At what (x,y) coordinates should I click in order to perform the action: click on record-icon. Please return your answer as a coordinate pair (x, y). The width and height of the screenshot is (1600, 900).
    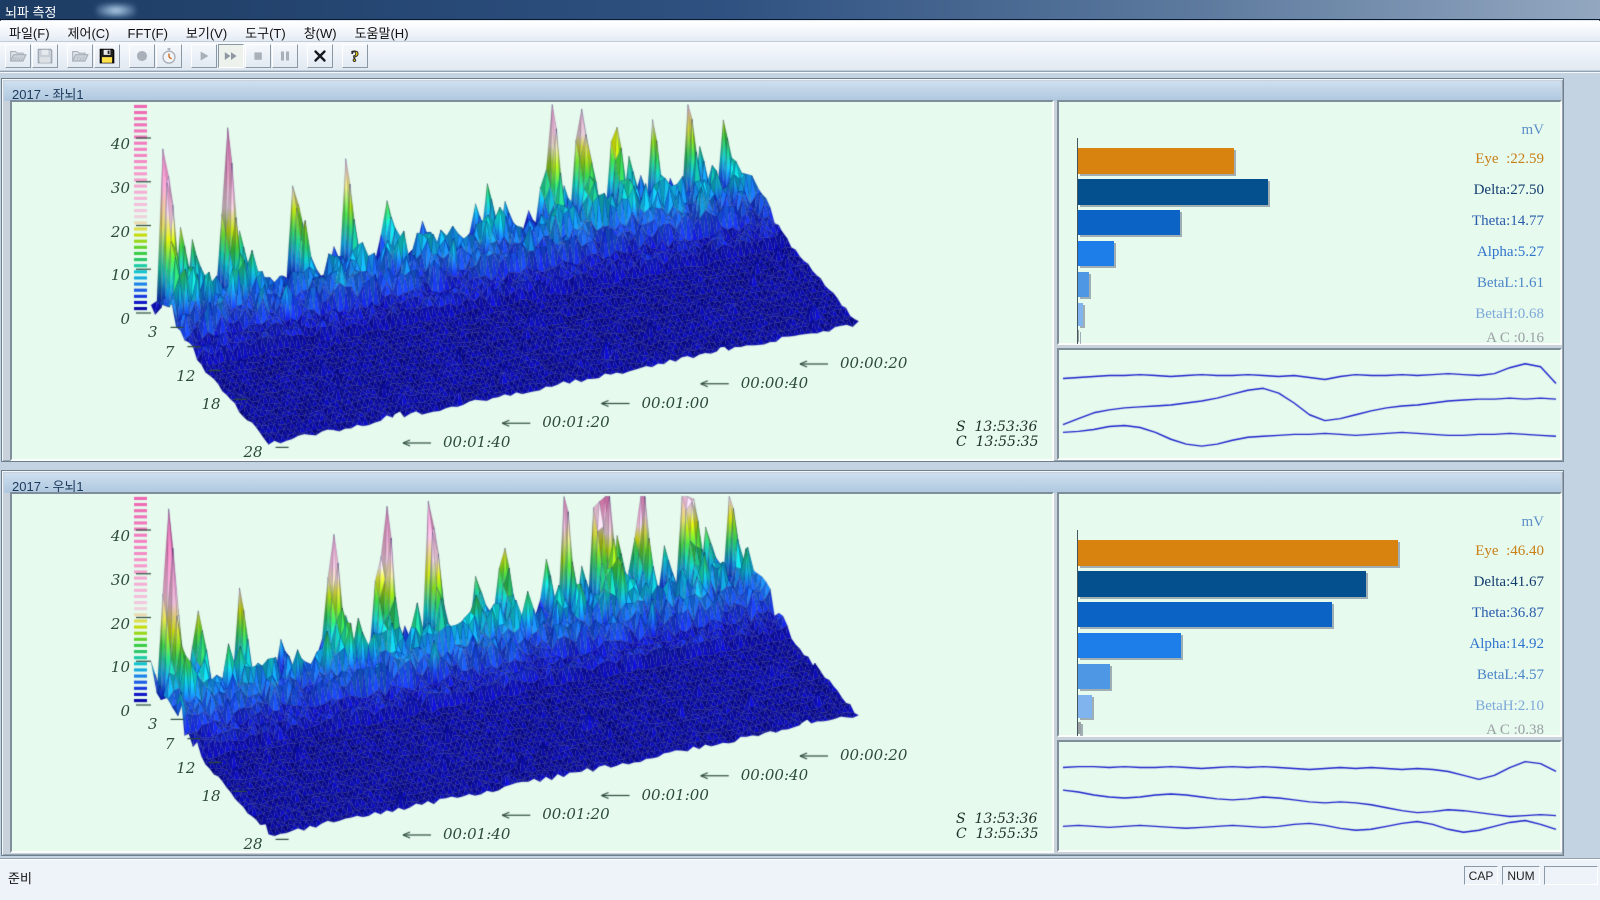
    Looking at the image, I should click on (142, 56).